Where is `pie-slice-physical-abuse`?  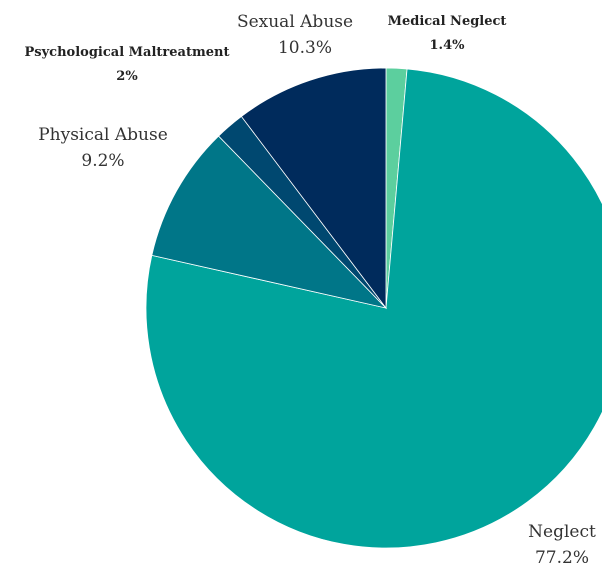
pie-slice-physical-abuse is located at coordinates (269, 222).